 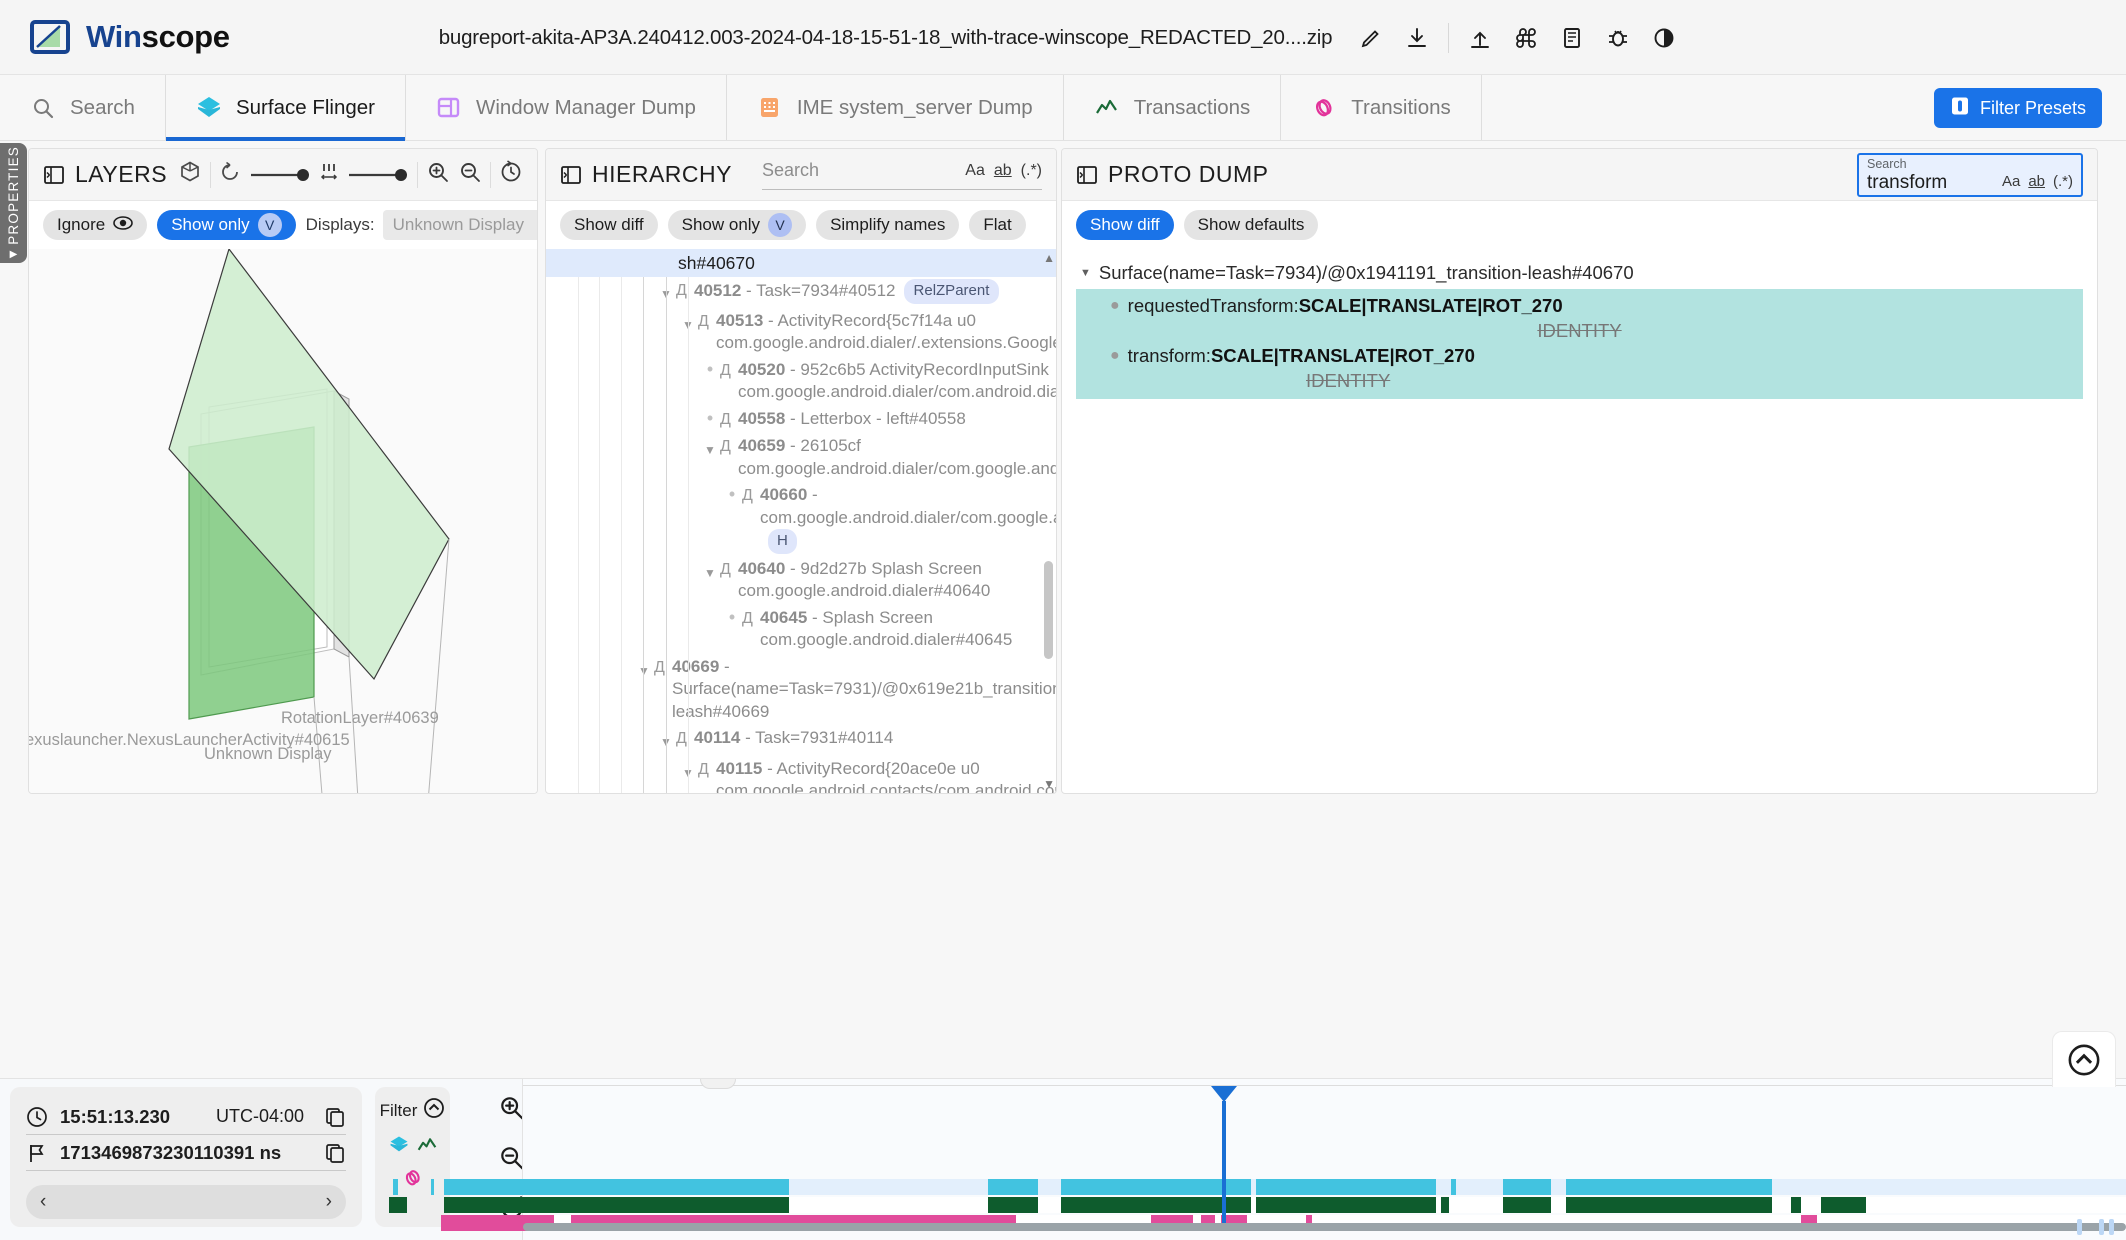 What do you see at coordinates (1125, 225) in the screenshot?
I see `proto-show-diff-button: Show diff` at bounding box center [1125, 225].